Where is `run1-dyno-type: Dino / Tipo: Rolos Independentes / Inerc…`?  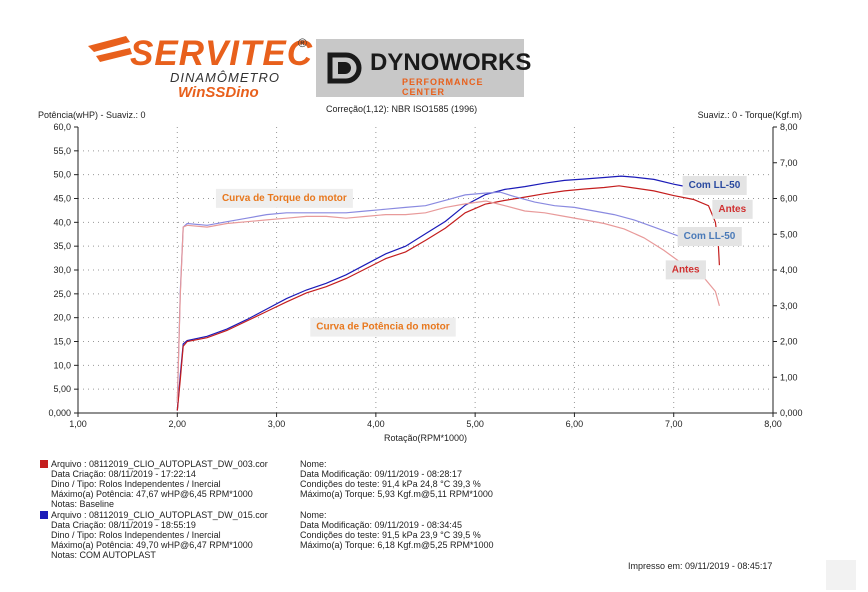
run1-dyno-type: Dino / Tipo: Rolos Independentes / Inerc… is located at coordinates (136, 484).